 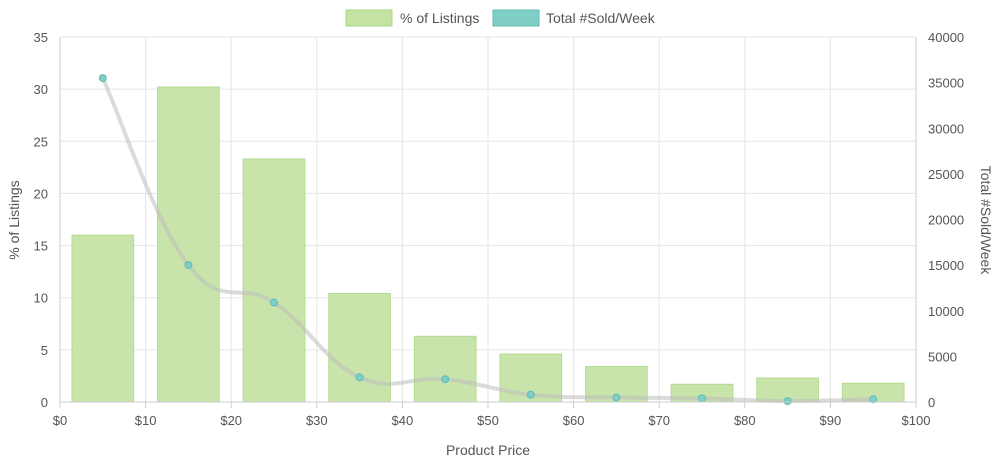 What do you see at coordinates (916, 420) in the screenshot?
I see `x-tick-label: $100` at bounding box center [916, 420].